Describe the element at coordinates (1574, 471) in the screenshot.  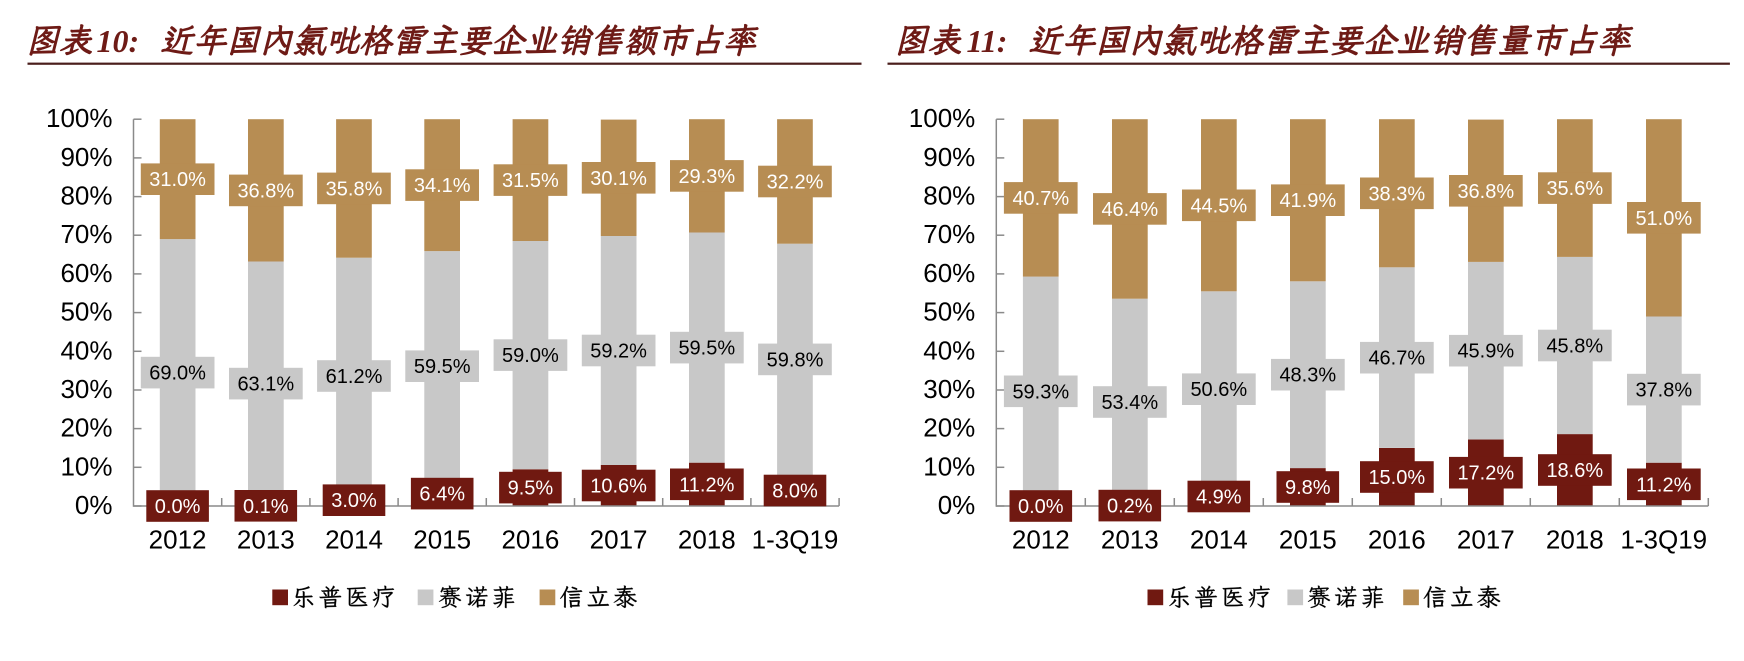
I see `svg-text: 18.6%` at that location.